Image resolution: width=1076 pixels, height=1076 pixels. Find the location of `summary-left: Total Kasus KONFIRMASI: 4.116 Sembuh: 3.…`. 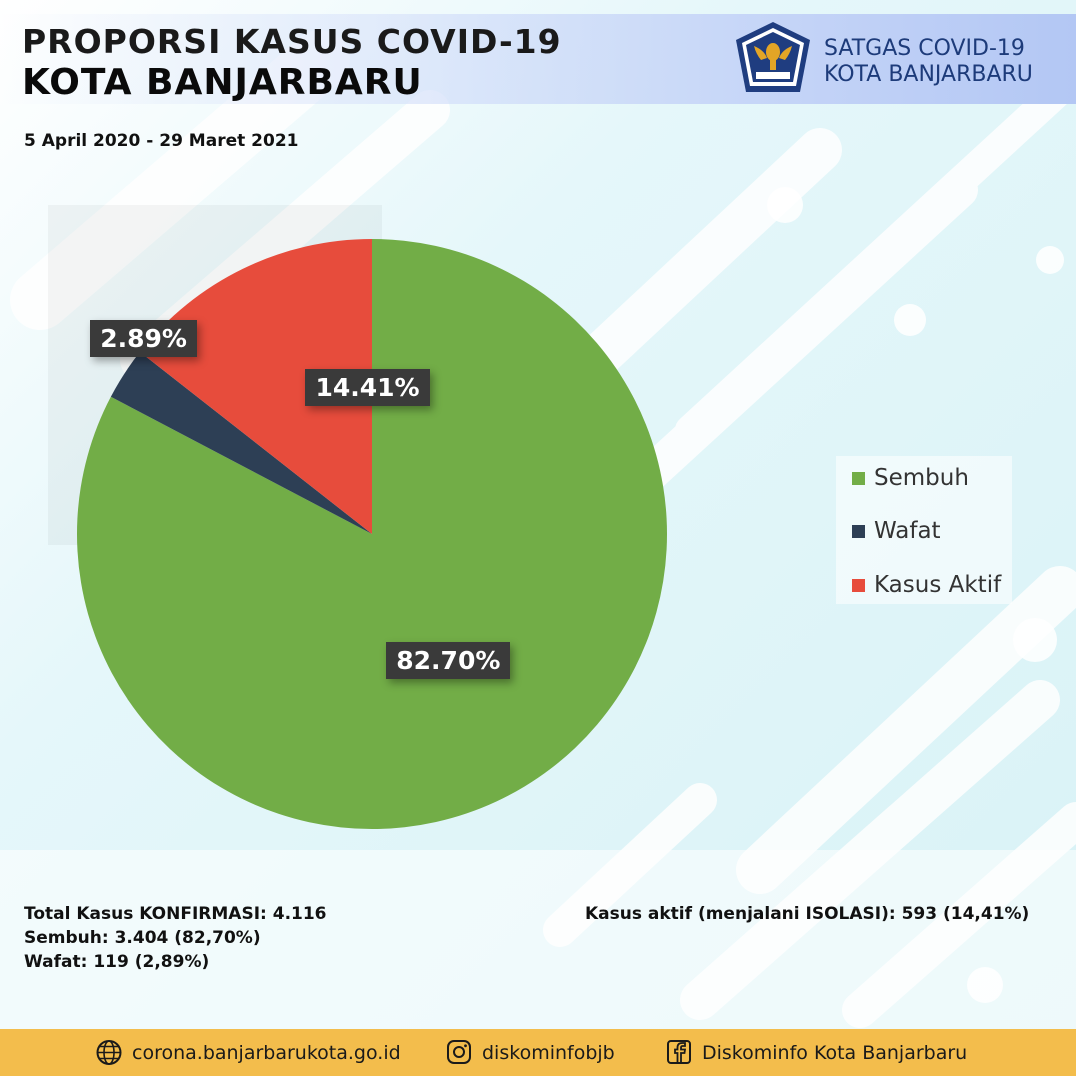

summary-left: Total Kasus KONFIRMASI: 4.116 Sembuh: 3.… is located at coordinates (175, 938).